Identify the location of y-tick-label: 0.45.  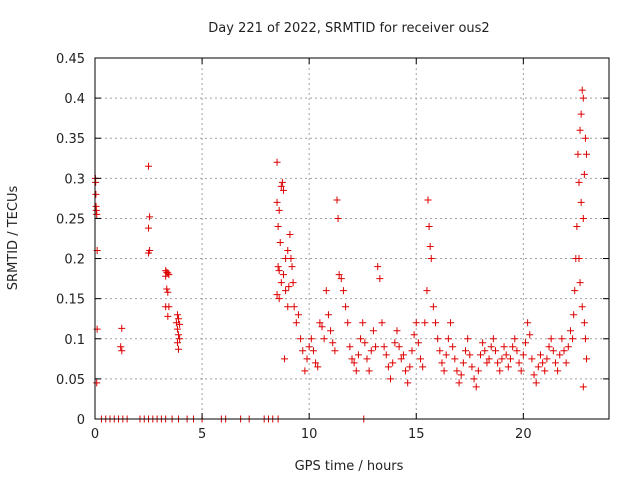
(70, 59).